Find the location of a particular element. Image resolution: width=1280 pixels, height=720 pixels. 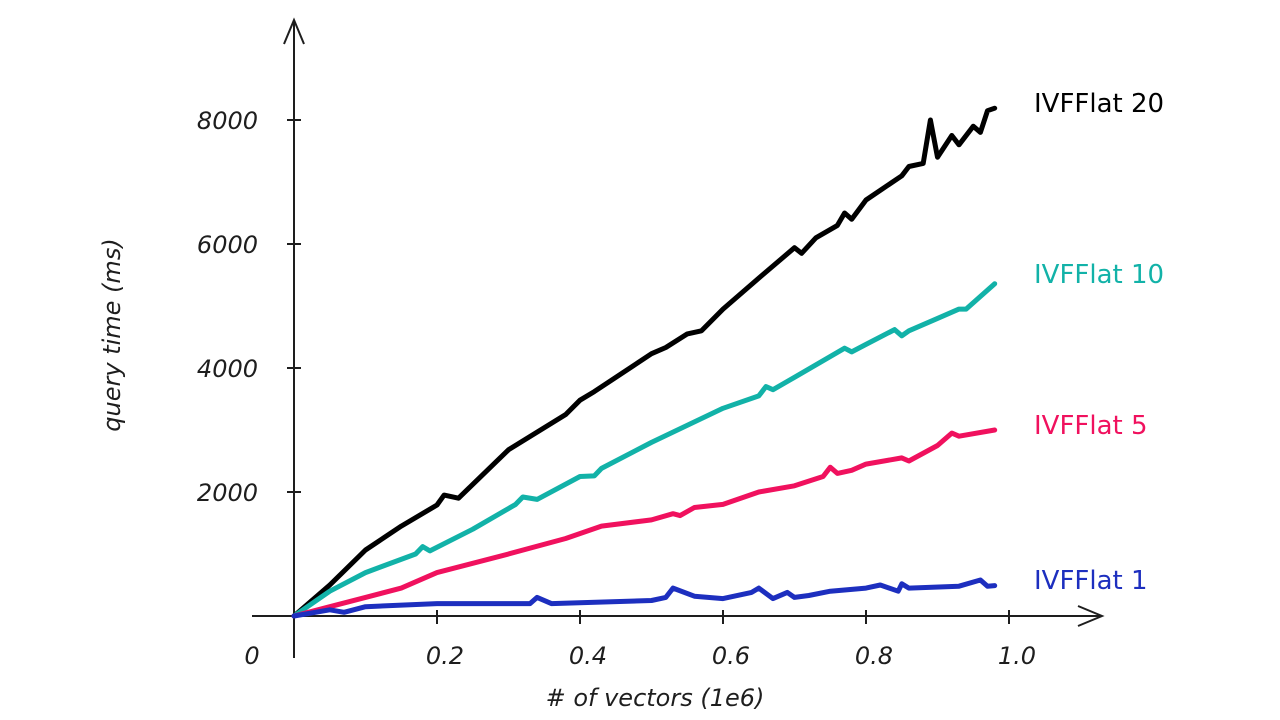

x-axis-arrow-icon is located at coordinates (1091, 616).